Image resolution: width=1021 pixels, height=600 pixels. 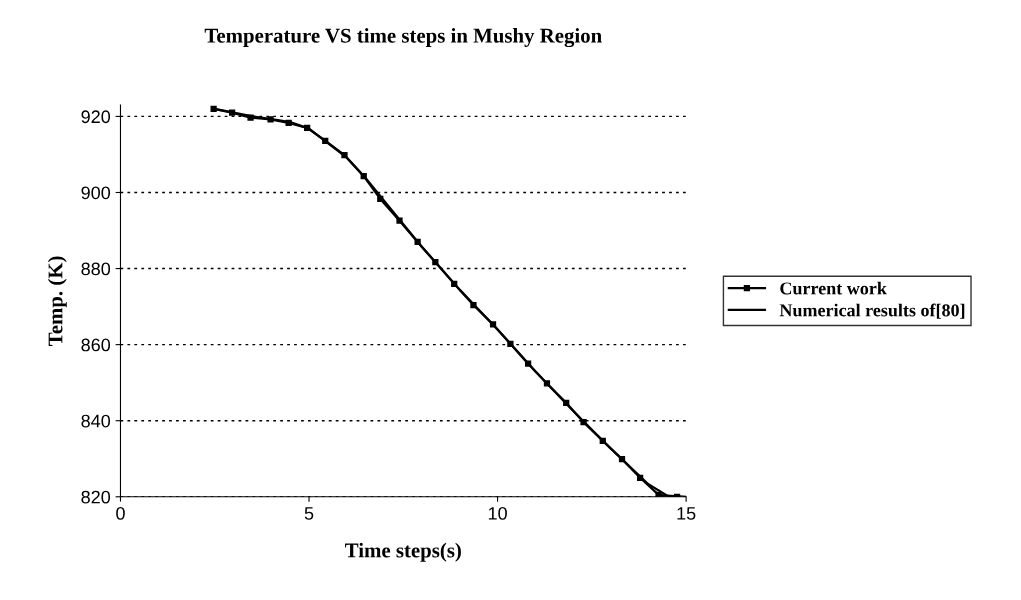 I want to click on y-tick-label: 840, so click(x=96, y=421).